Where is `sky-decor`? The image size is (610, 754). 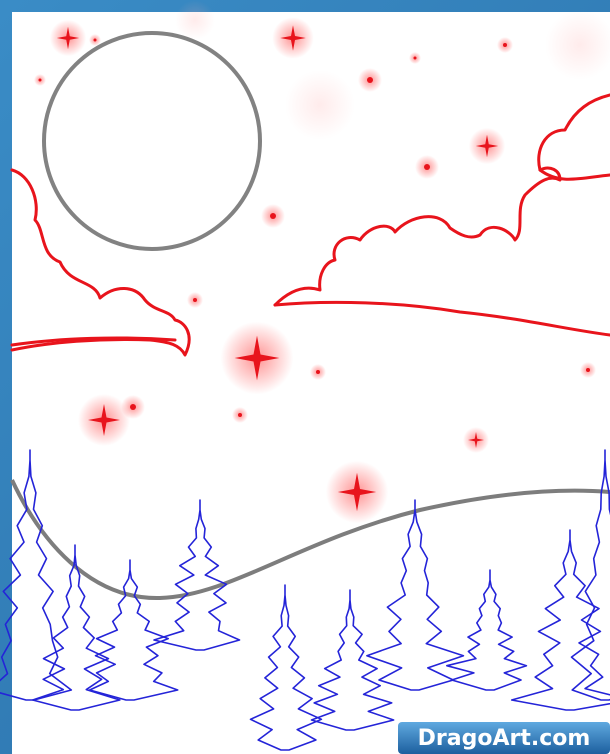
sky-decor is located at coordinates (392, 70).